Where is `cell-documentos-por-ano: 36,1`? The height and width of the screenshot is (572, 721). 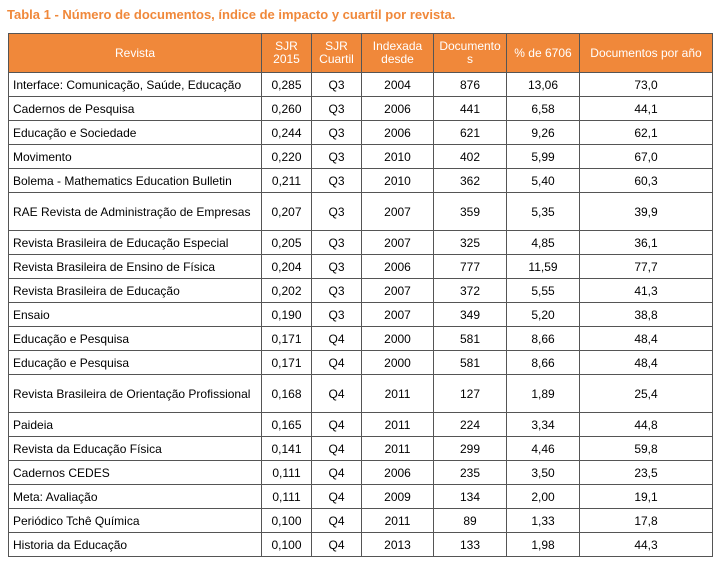 cell-documentos-por-ano: 36,1 is located at coordinates (646, 242).